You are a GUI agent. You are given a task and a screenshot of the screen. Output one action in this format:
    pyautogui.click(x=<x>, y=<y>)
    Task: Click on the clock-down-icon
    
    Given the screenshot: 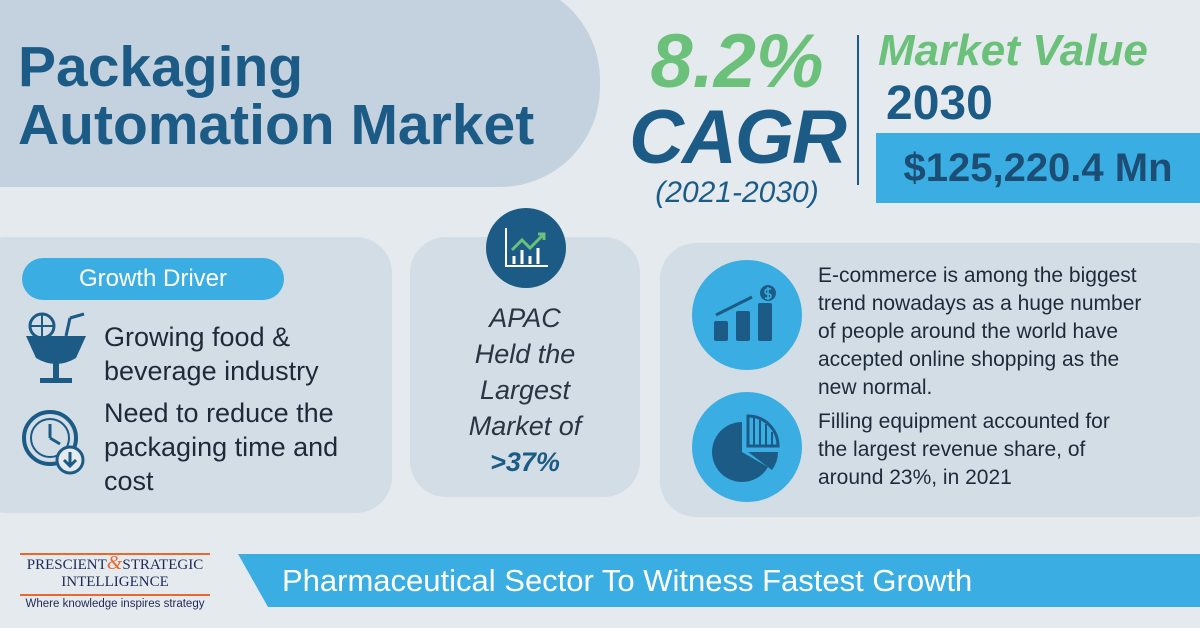 What is the action you would take?
    pyautogui.click(x=53, y=442)
    